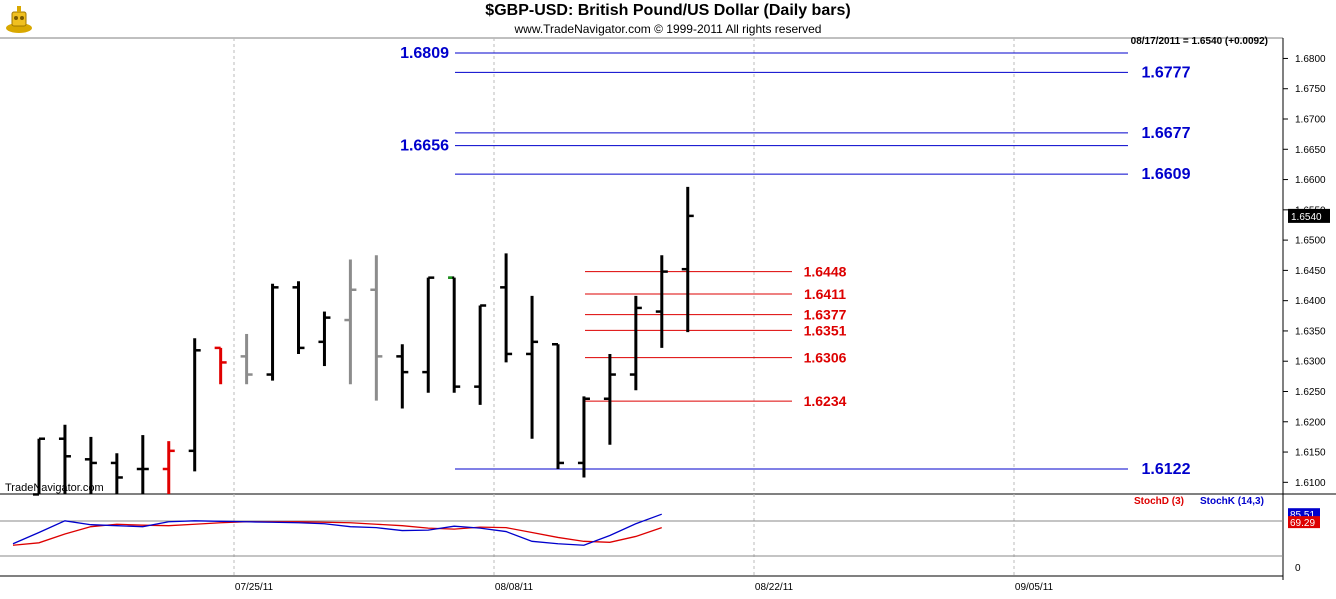 Image resolution: width=1336 pixels, height=599 pixels. Describe the element at coordinates (825, 272) in the screenshot. I see `level-label: 1.6448` at that location.